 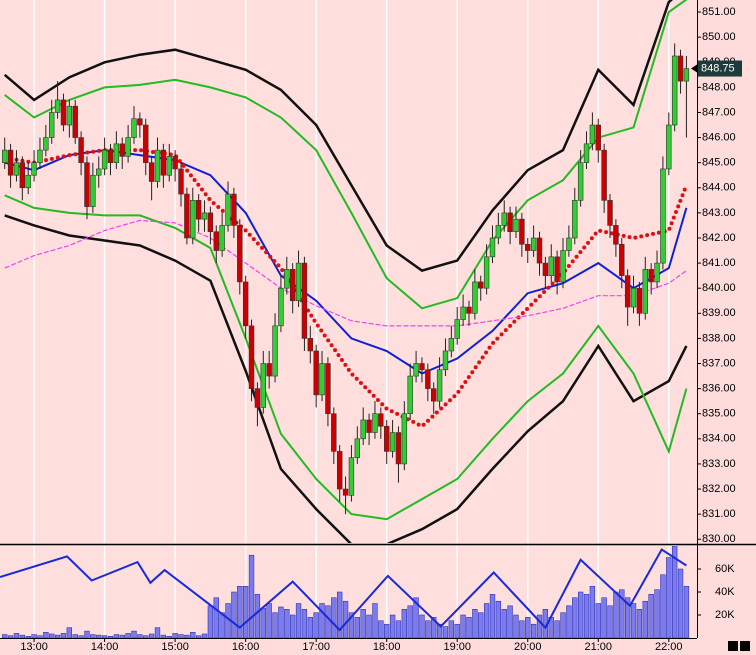 What do you see at coordinates (725, 615) in the screenshot?
I see `y-tick-label: 20K` at bounding box center [725, 615].